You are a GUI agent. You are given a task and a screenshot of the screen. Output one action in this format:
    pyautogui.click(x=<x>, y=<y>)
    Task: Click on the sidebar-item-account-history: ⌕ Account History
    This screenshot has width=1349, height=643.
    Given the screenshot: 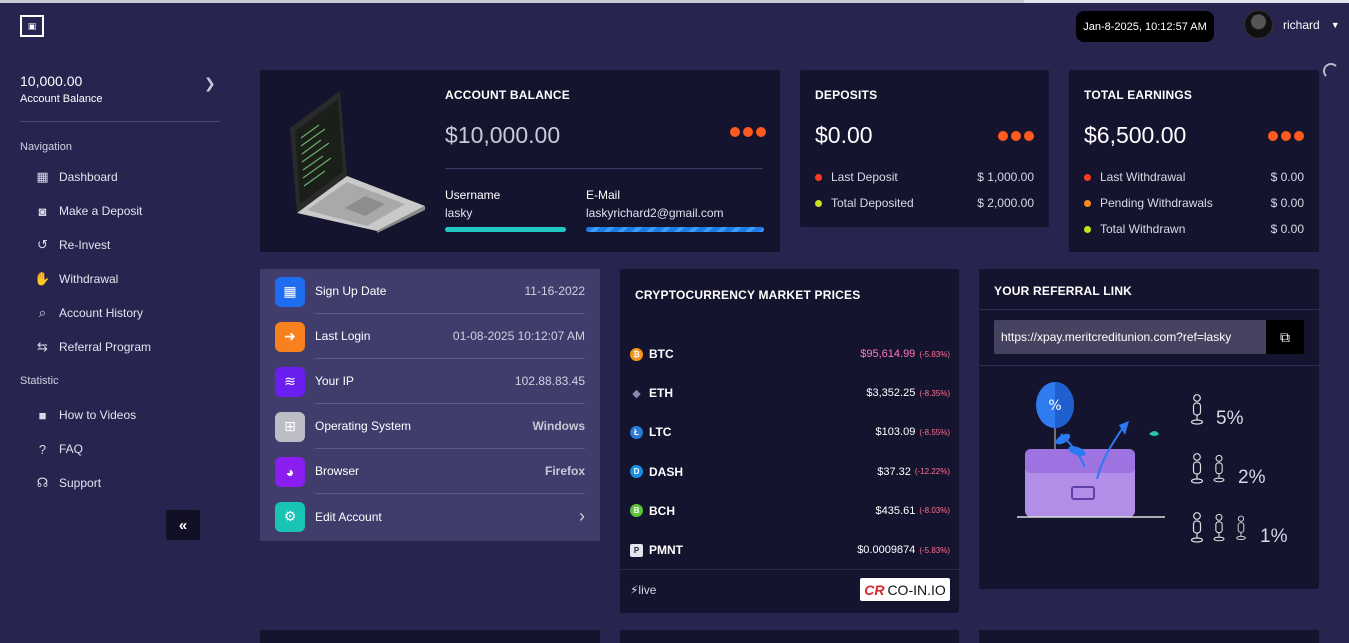 What is the action you would take?
    pyautogui.click(x=89, y=313)
    